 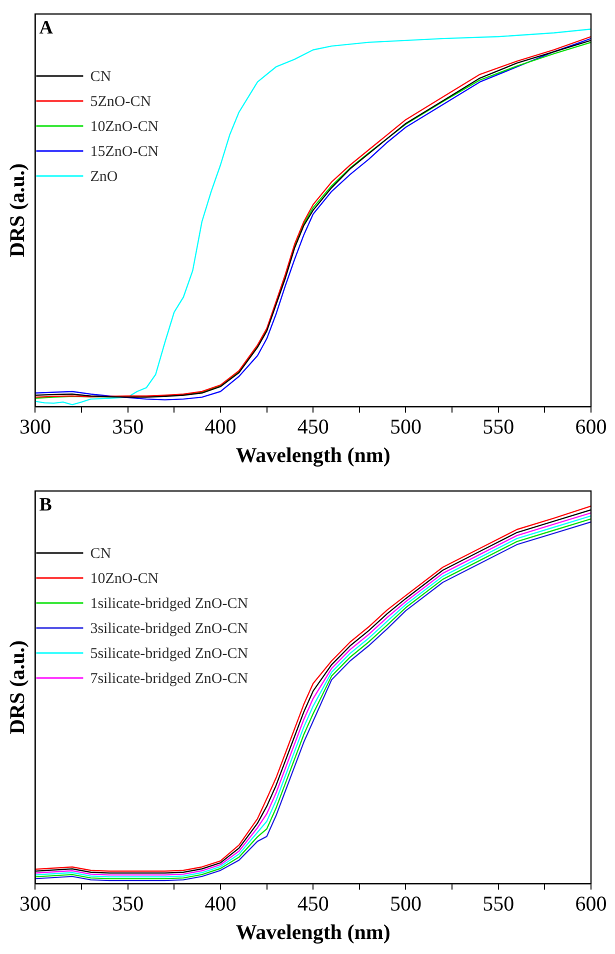 I want to click on legend-label: ZnO, so click(x=104, y=176).